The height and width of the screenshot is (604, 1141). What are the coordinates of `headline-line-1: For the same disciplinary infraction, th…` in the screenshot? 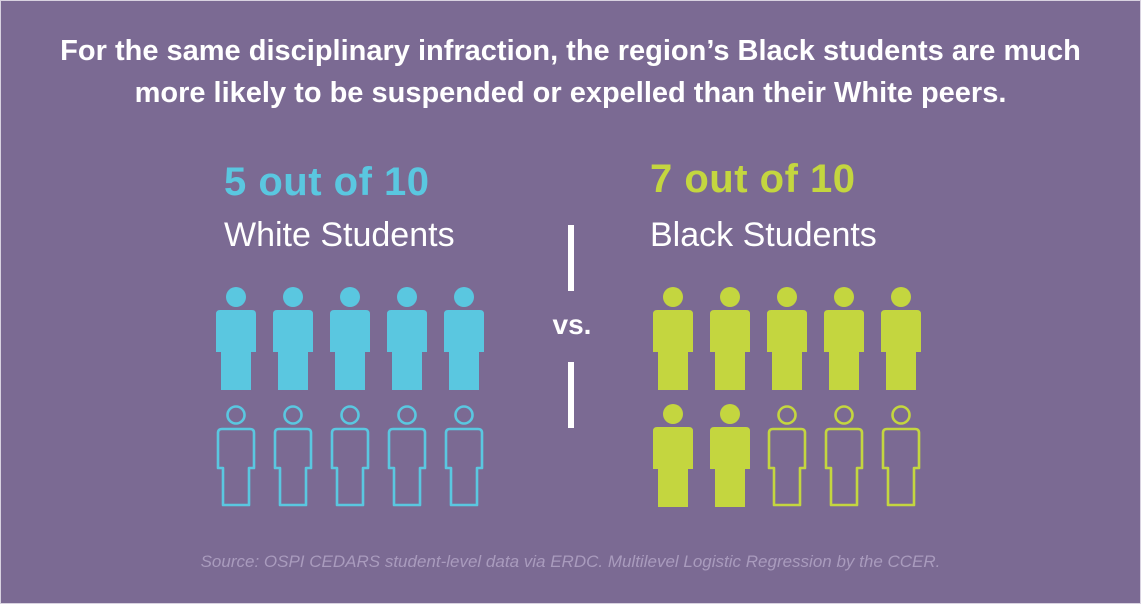 It's located at (570, 51).